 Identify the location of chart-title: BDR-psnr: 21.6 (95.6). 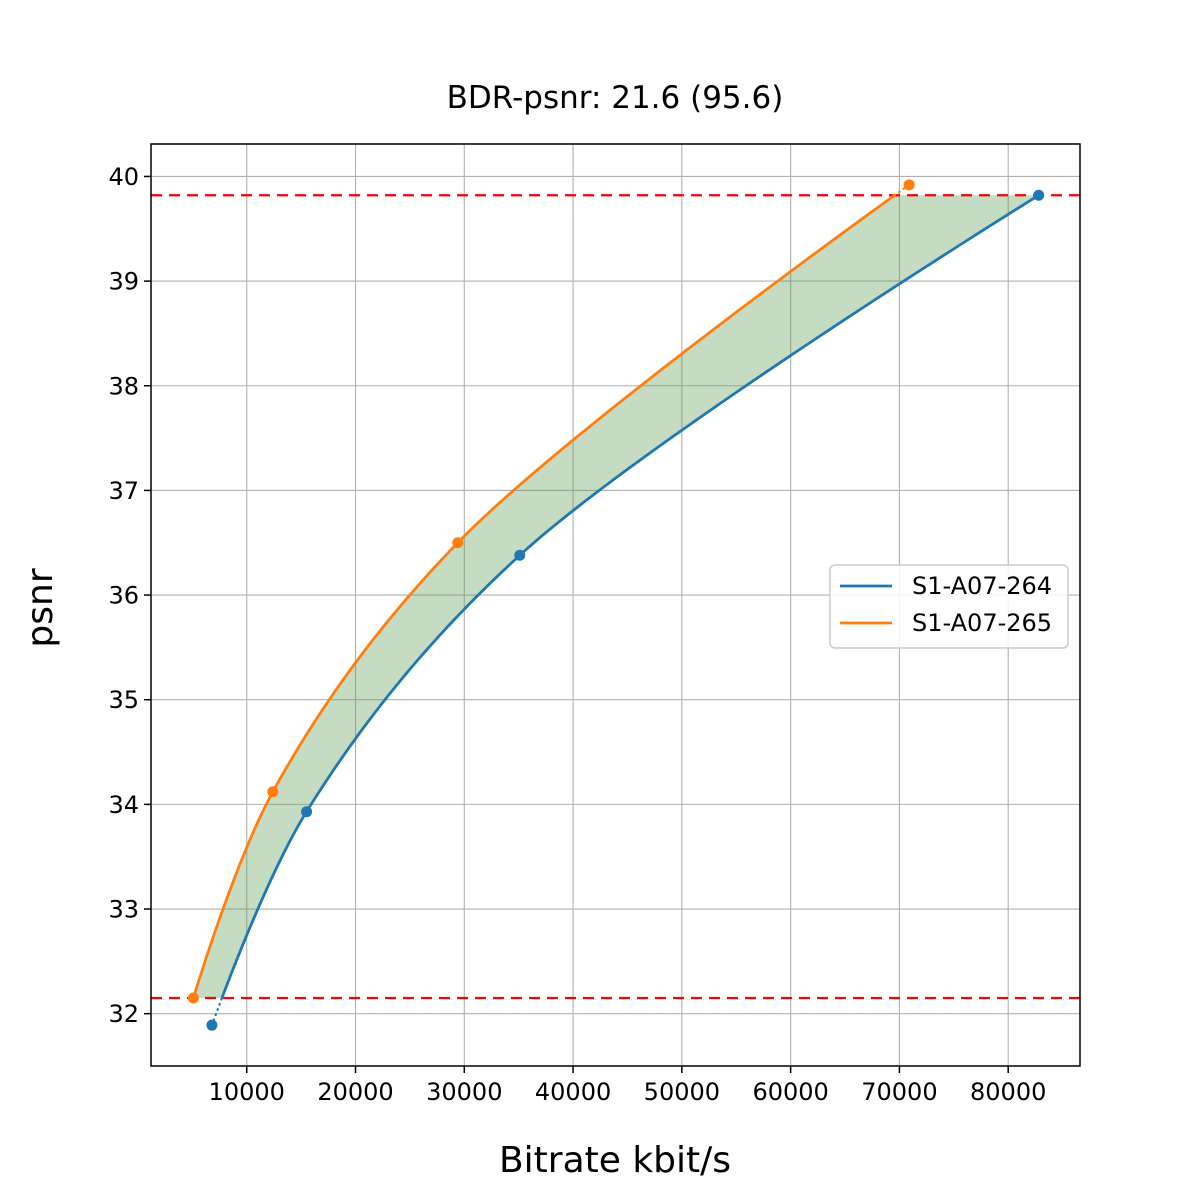
(615, 98).